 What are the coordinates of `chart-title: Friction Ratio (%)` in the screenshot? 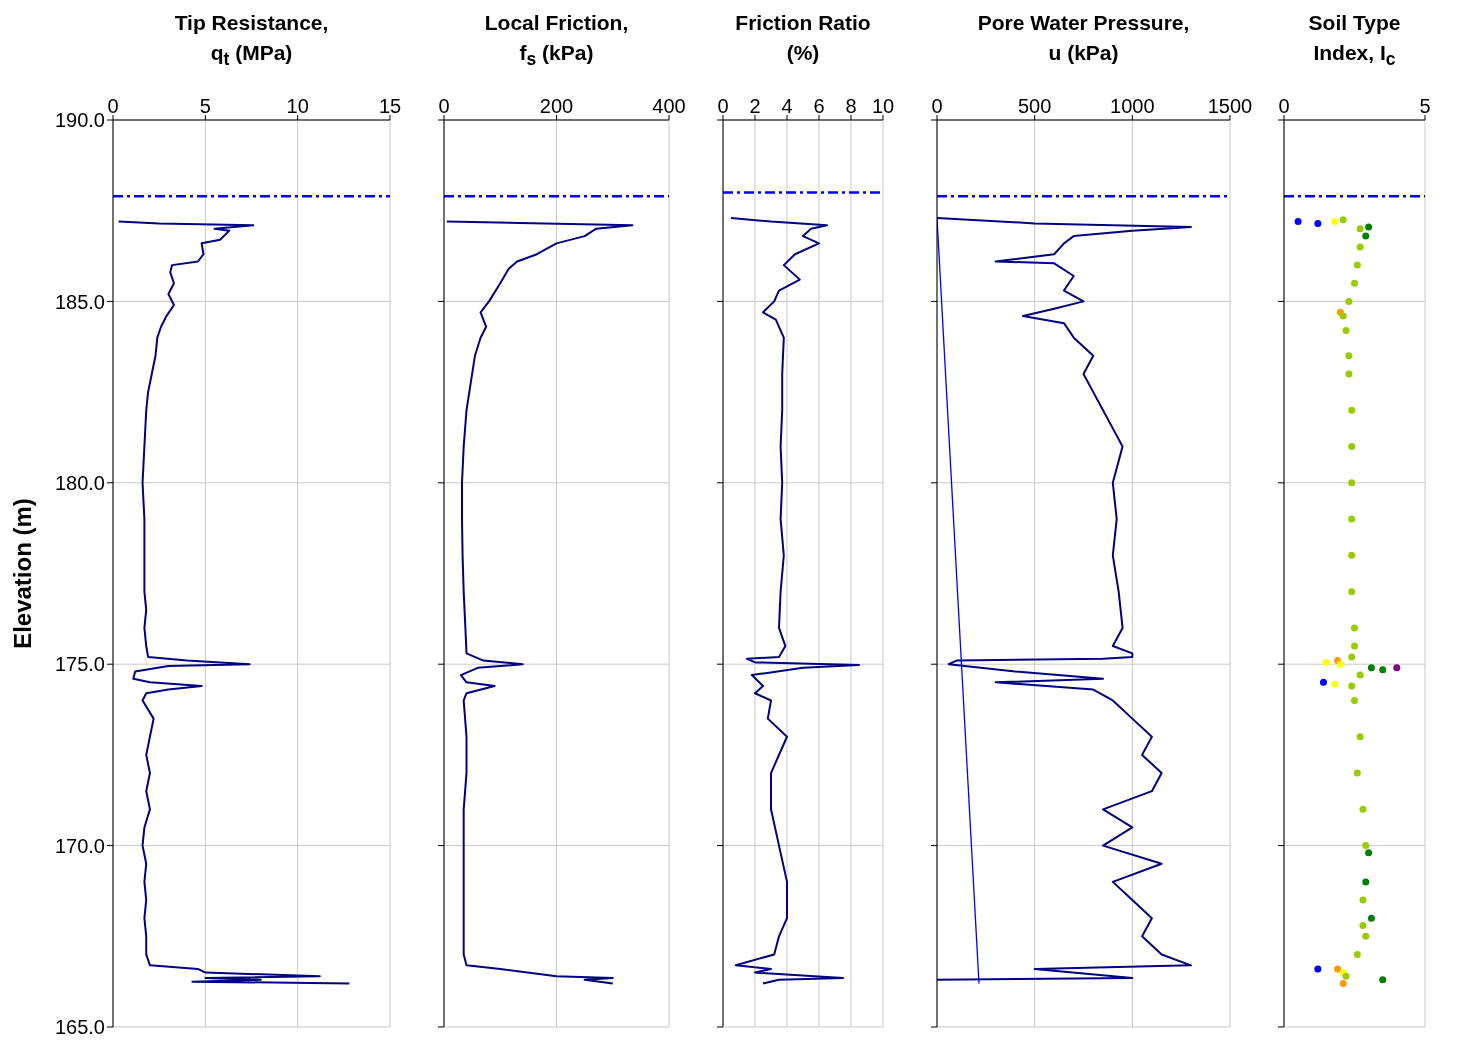 It's located at (803, 38).